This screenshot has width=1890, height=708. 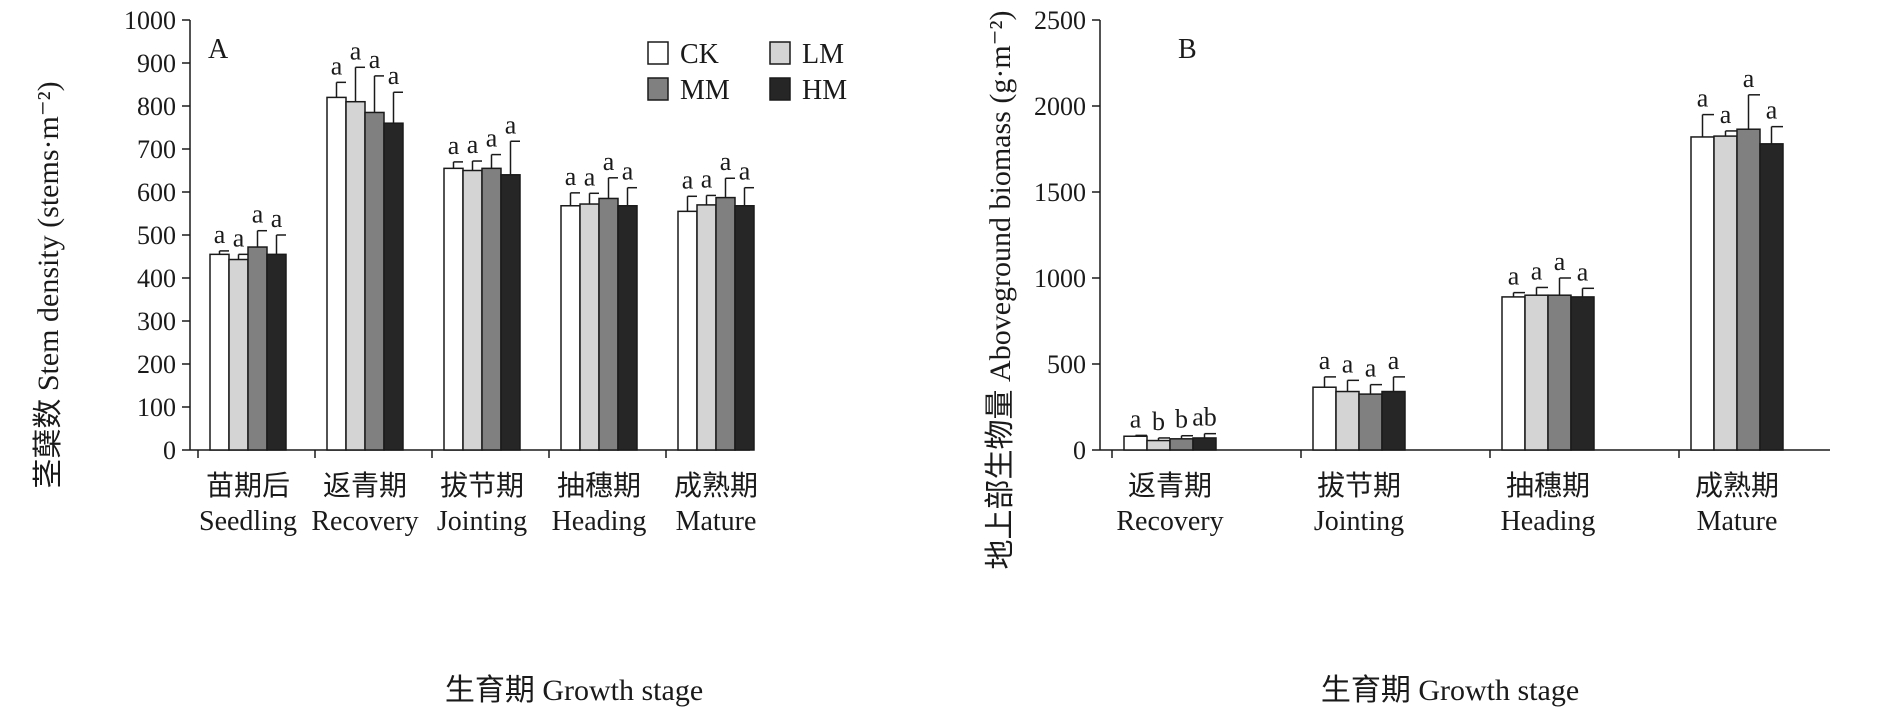 I want to click on legend-swatch-lm, so click(x=780, y=53).